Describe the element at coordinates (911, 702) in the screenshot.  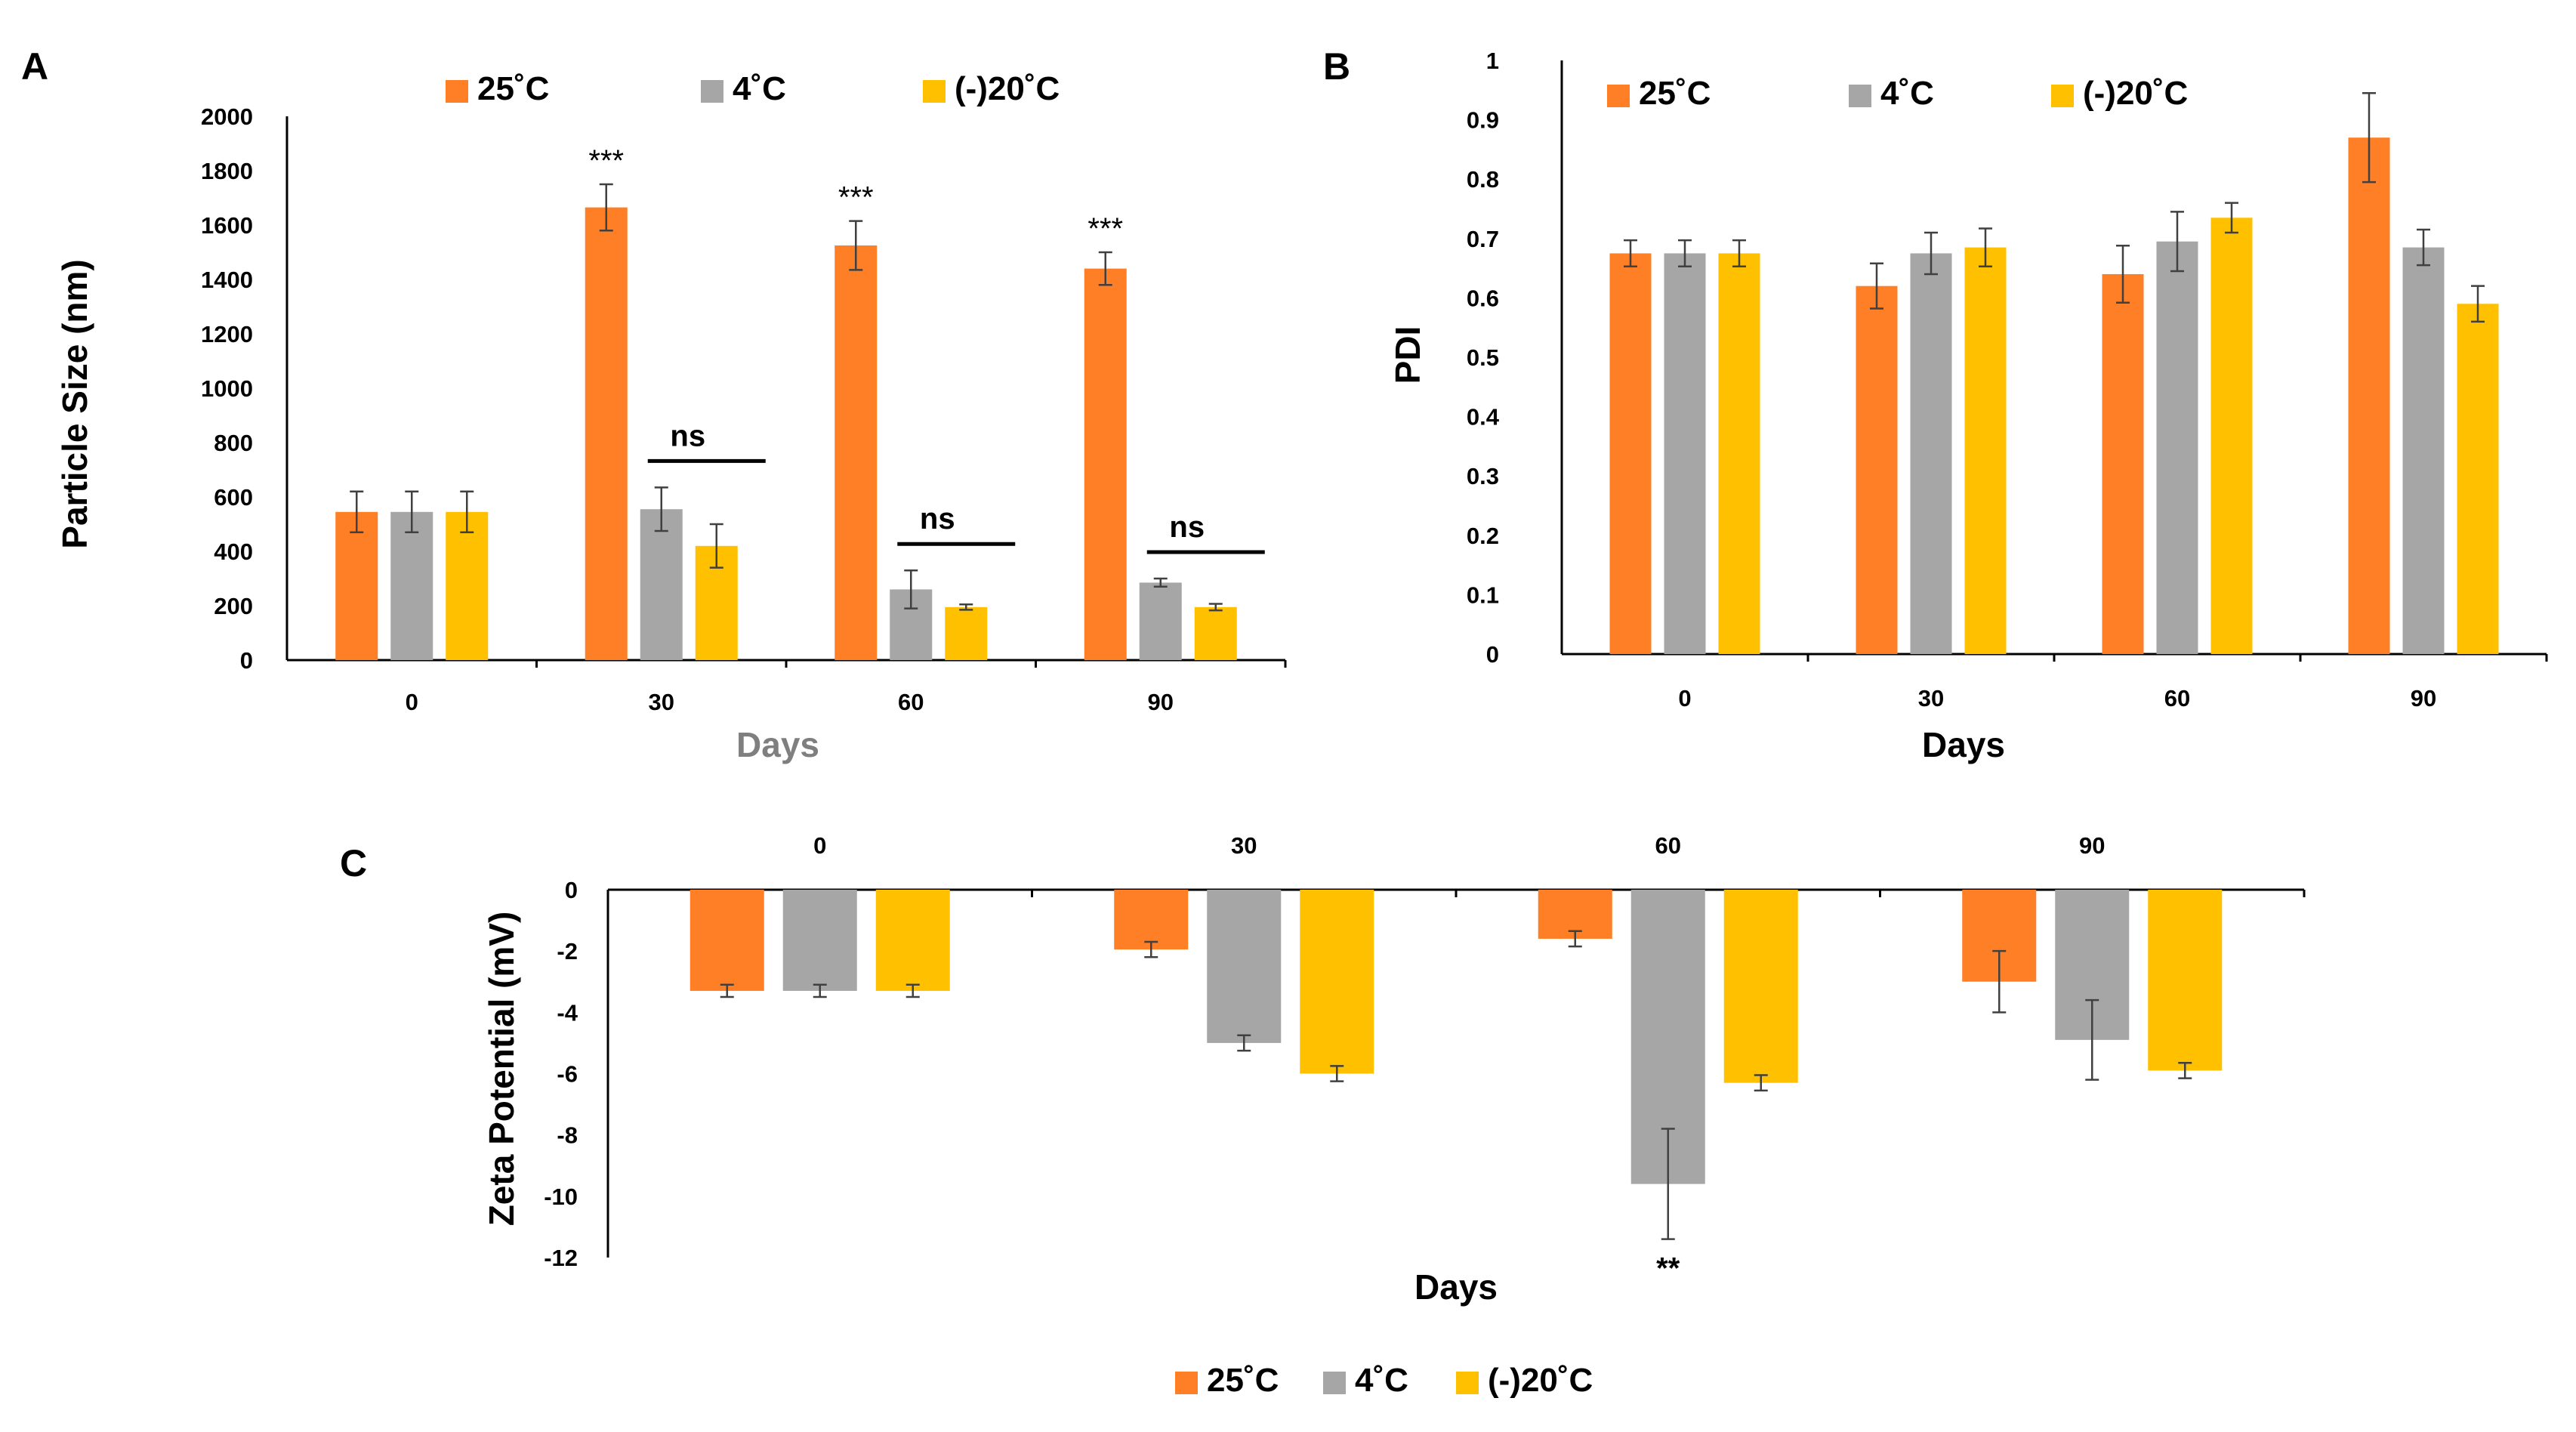
I see `panel-a-x-tick-label: 60` at that location.